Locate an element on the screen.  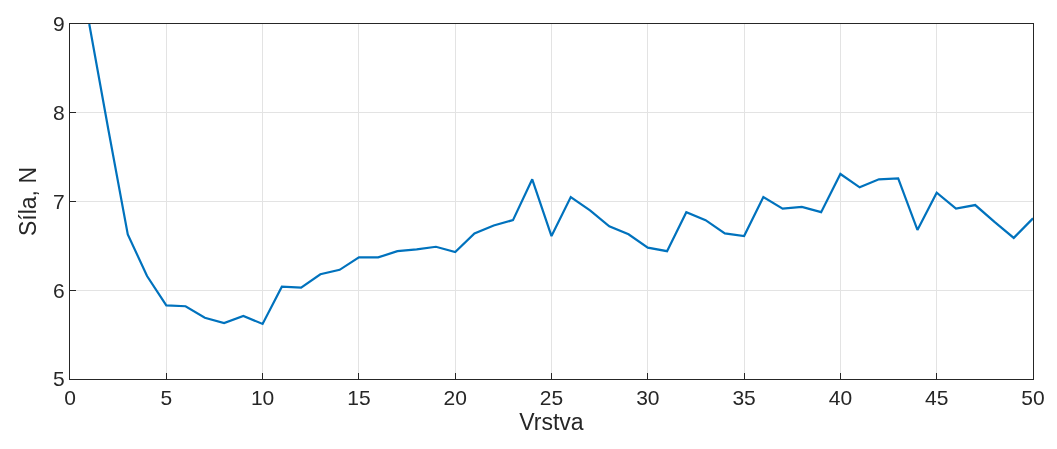
x-tick-label: 25 is located at coordinates (551, 398).